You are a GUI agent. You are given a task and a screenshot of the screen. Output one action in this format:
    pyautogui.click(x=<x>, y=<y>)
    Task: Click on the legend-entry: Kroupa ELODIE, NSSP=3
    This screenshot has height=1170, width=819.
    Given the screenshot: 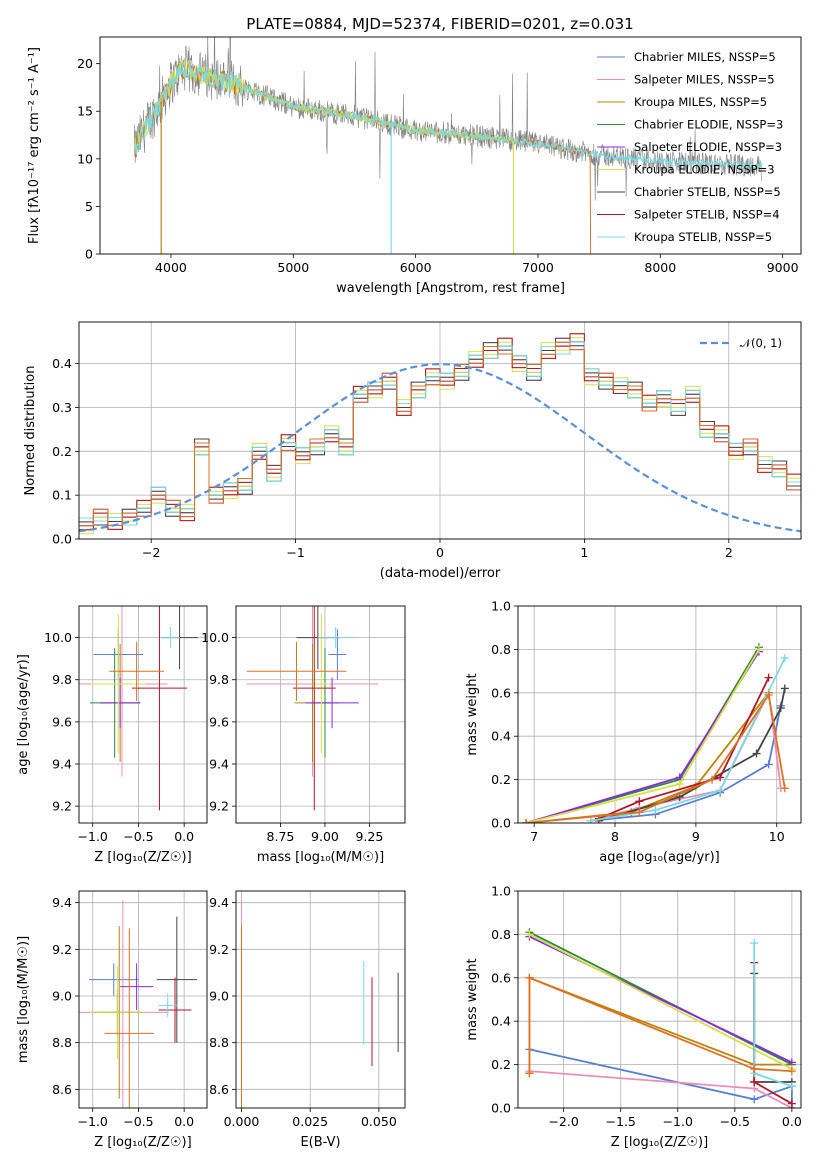 What is the action you would take?
    pyautogui.click(x=704, y=170)
    